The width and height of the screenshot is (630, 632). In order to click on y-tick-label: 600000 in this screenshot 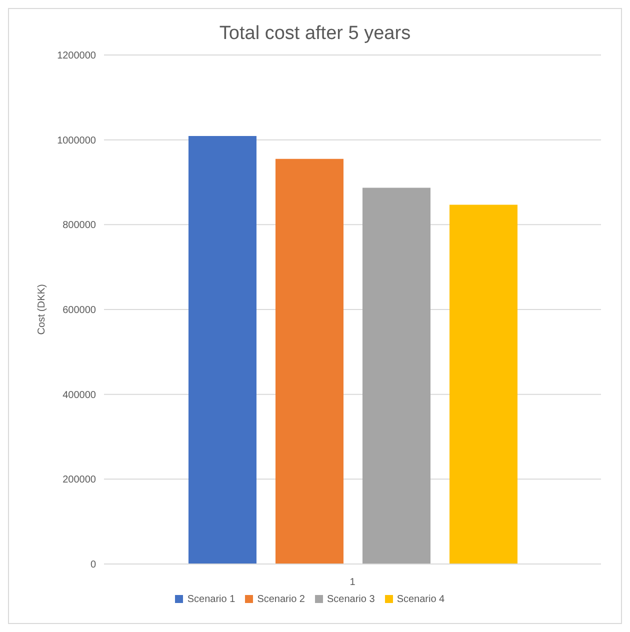, I will do `click(79, 310)`.